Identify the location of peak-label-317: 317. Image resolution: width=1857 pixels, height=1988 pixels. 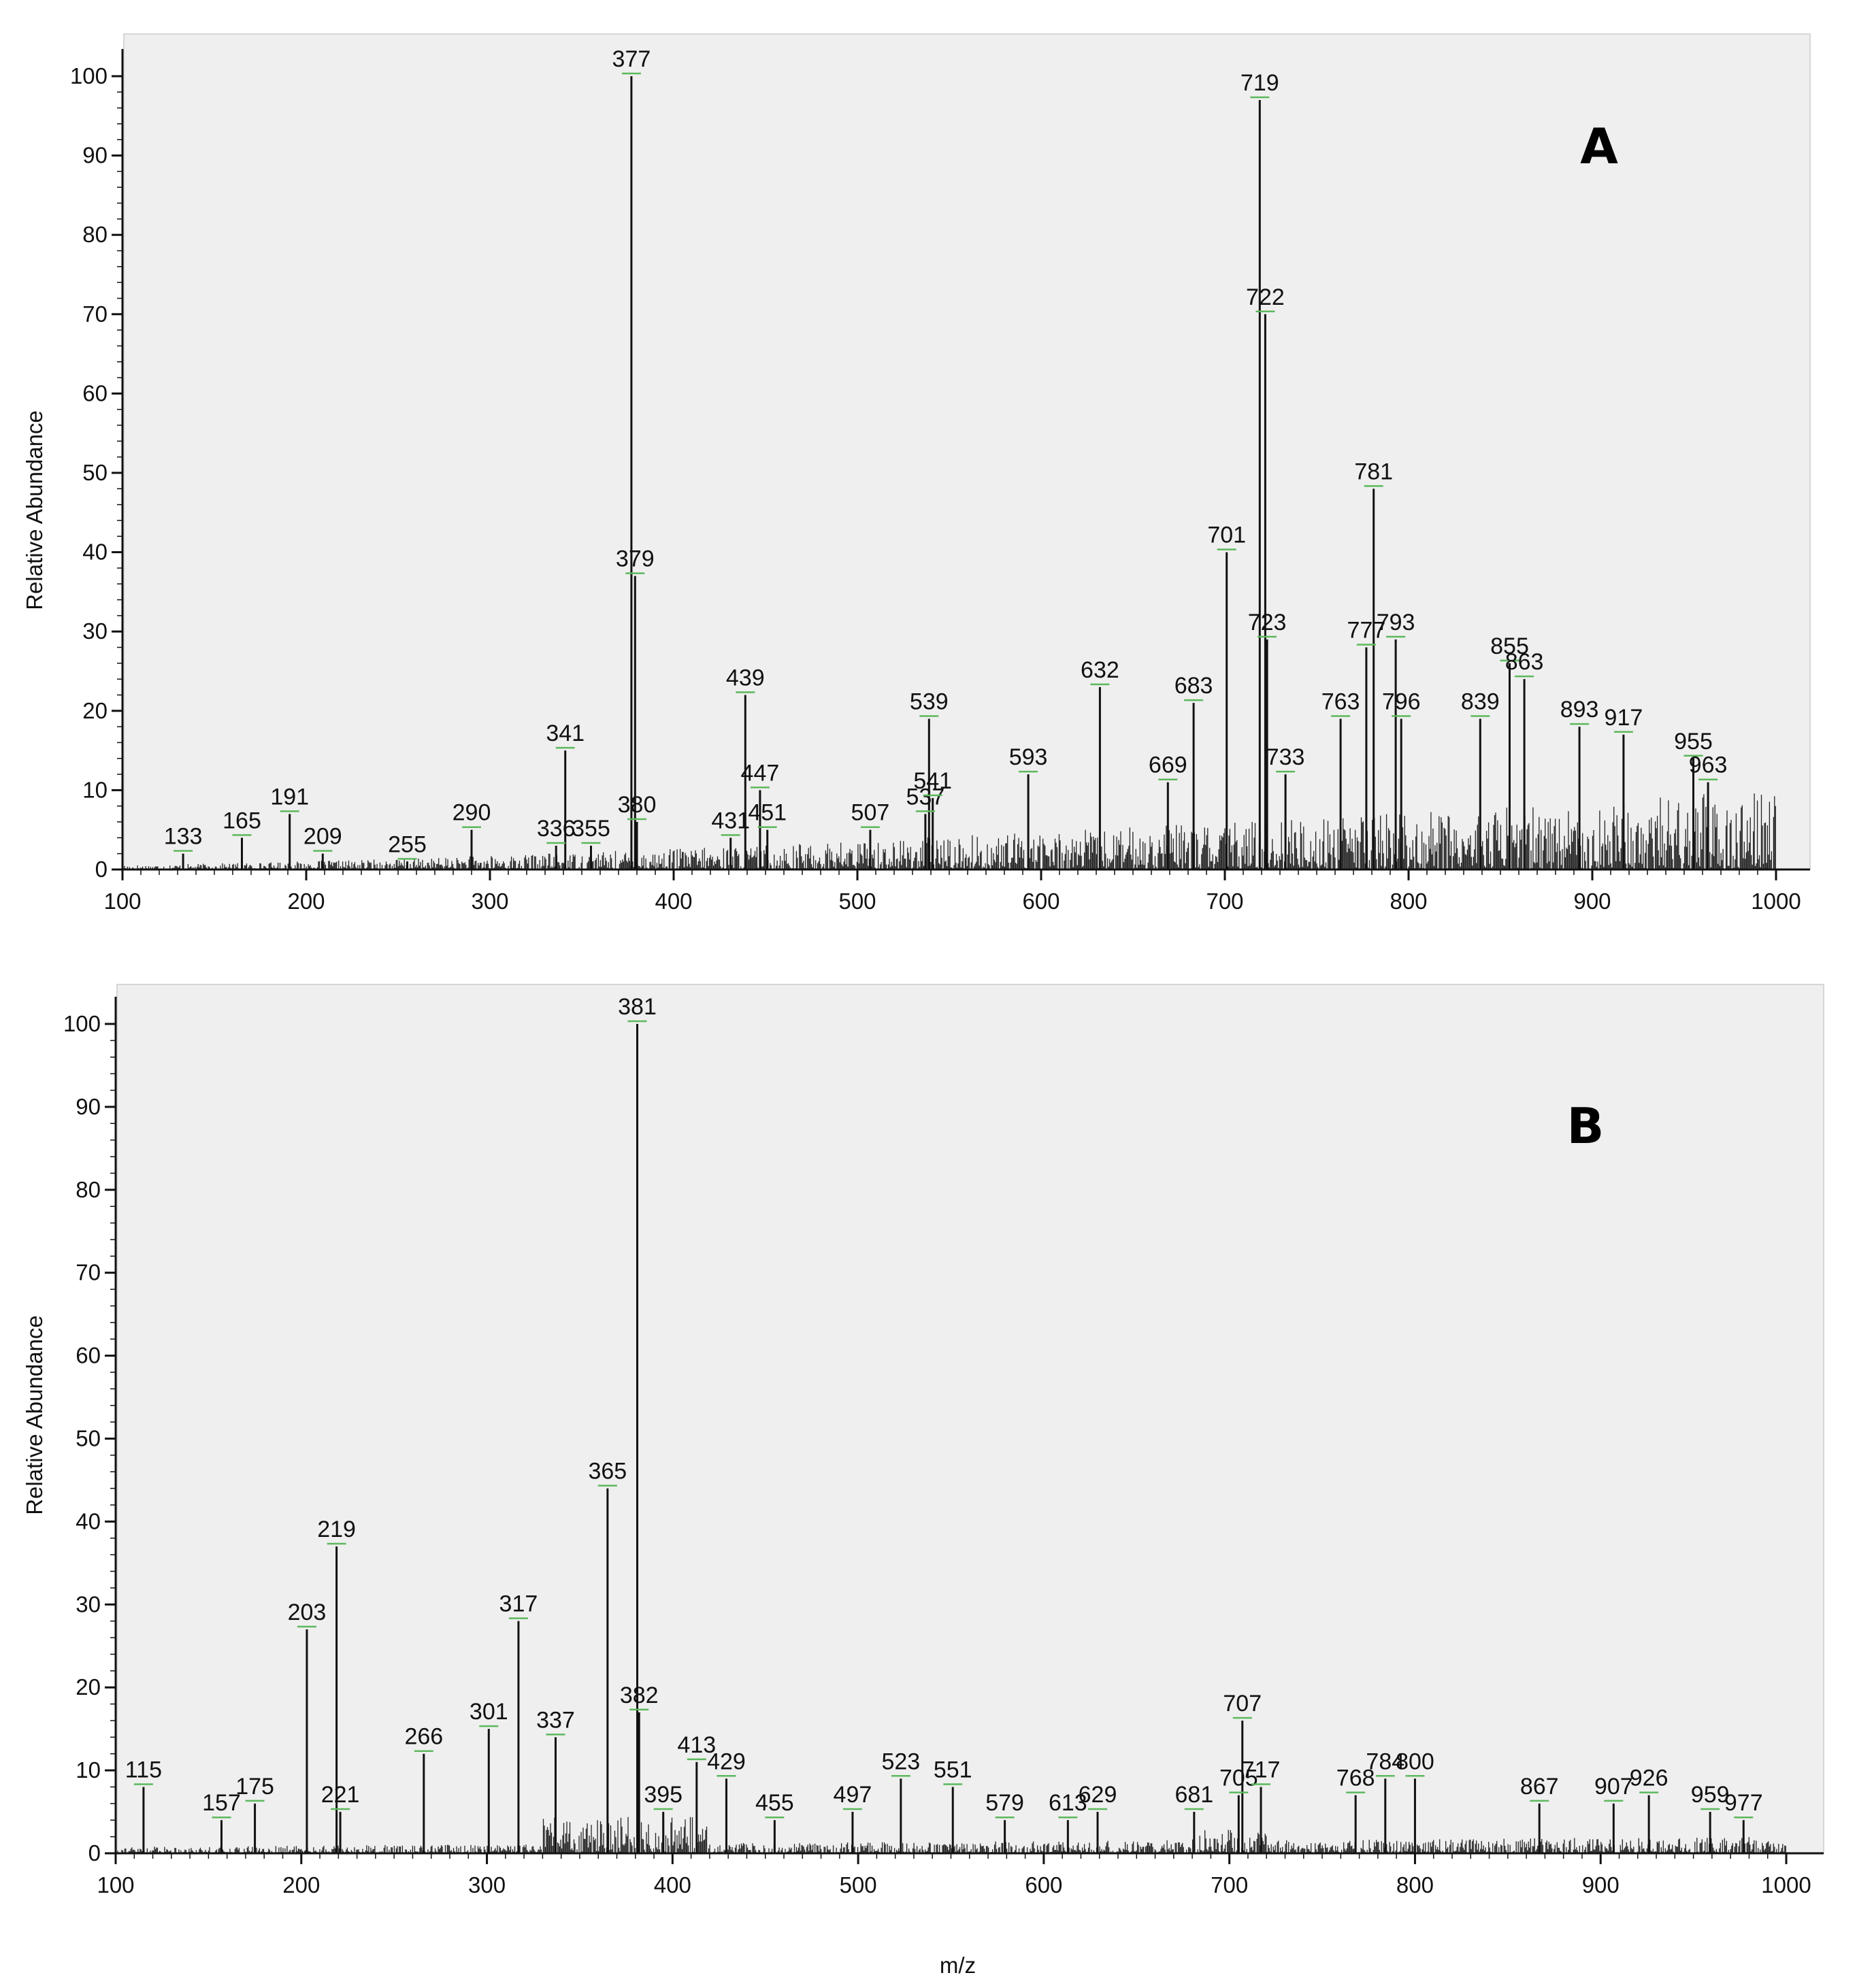
(519, 1604).